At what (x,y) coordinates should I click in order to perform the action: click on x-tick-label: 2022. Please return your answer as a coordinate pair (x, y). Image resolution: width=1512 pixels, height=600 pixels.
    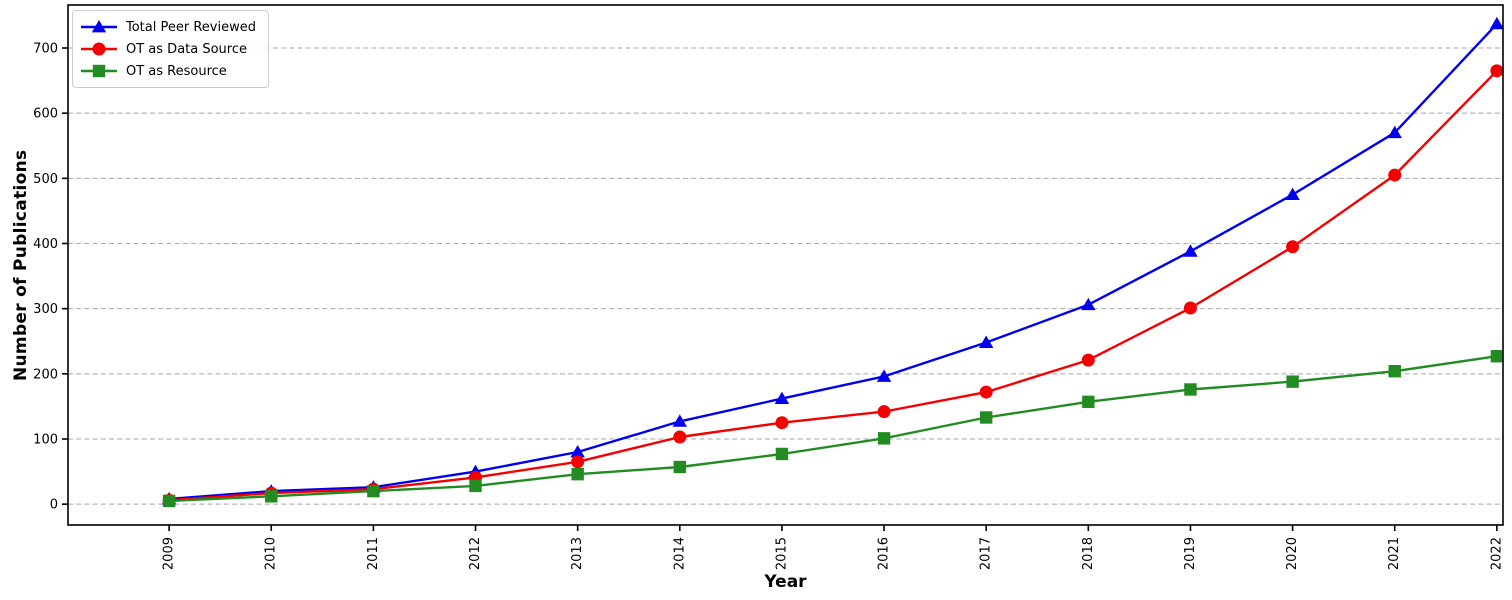
    Looking at the image, I should click on (1496, 553).